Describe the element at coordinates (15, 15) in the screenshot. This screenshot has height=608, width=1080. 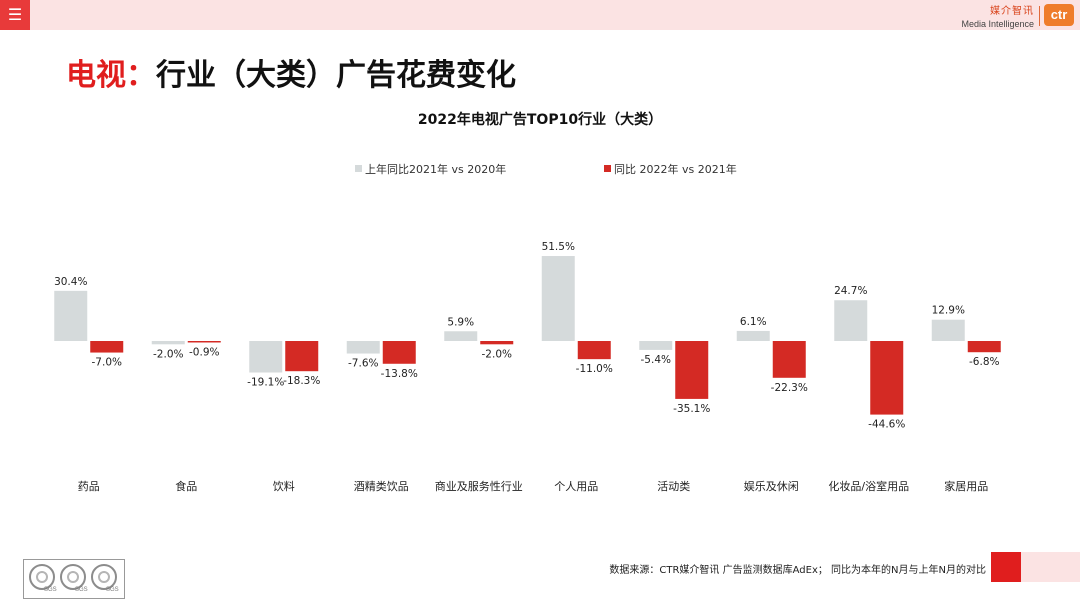
I see `hamburger-menu-icon: ☰` at that location.